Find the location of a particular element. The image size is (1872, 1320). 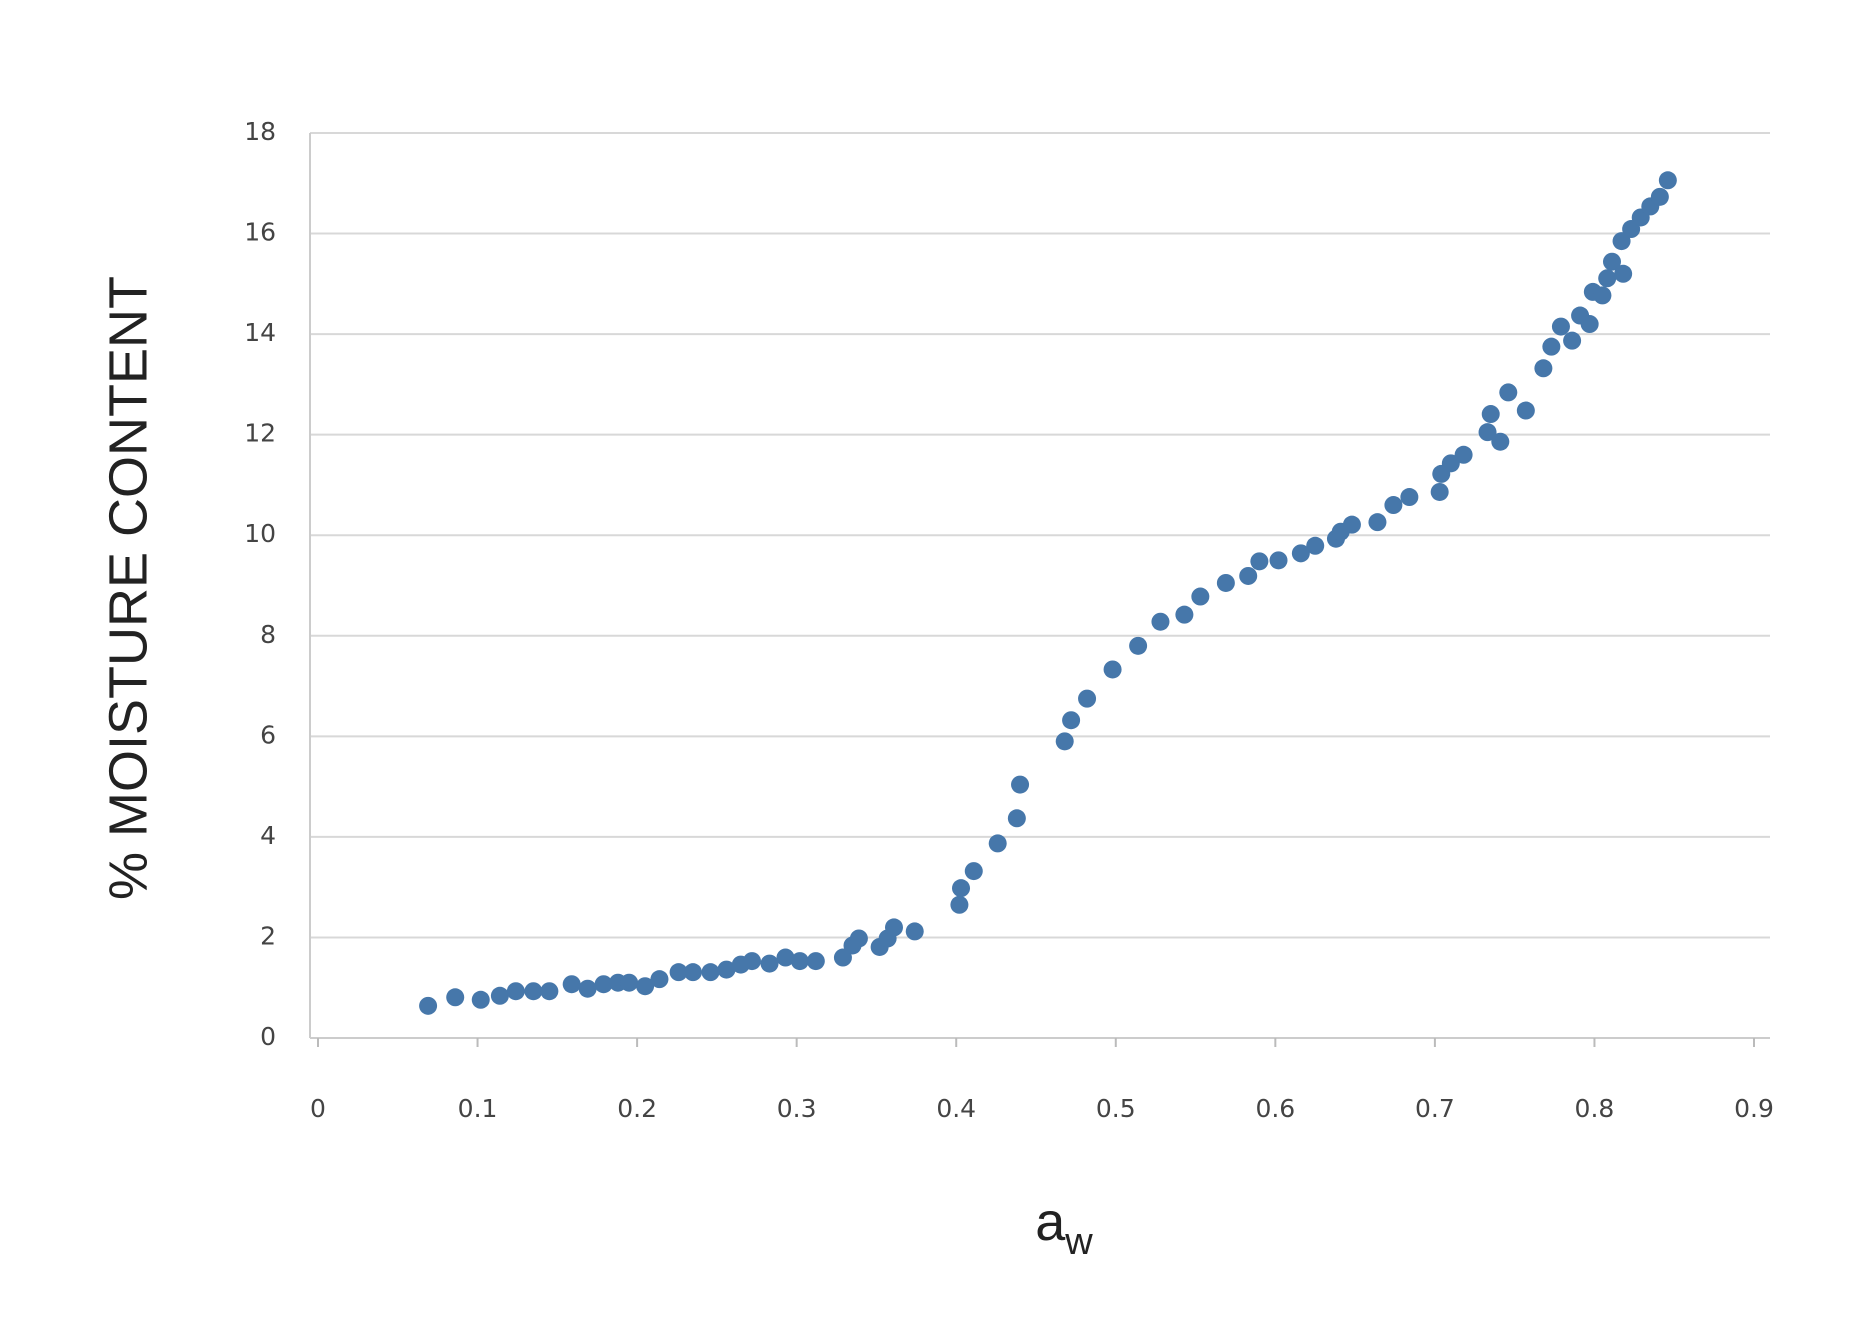

y-tick-label: 14 is located at coordinates (260, 332).